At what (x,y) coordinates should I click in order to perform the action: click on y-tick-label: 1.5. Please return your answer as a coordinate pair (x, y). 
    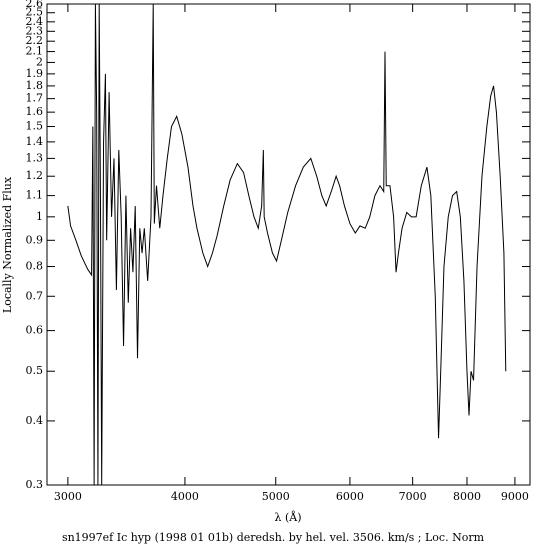
    Looking at the image, I should click on (35, 126).